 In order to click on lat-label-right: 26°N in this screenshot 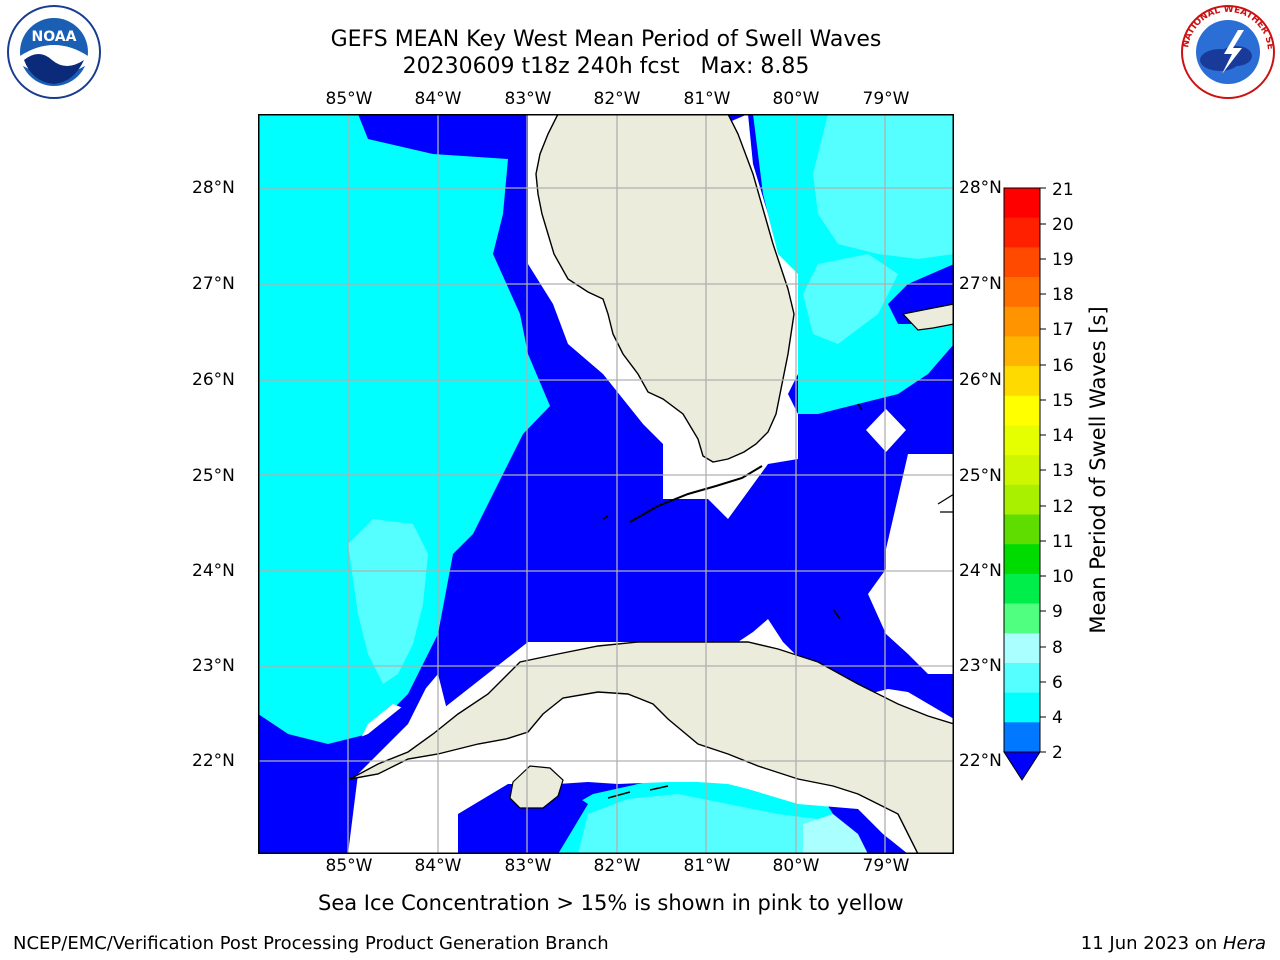, I will do `click(980, 380)`.